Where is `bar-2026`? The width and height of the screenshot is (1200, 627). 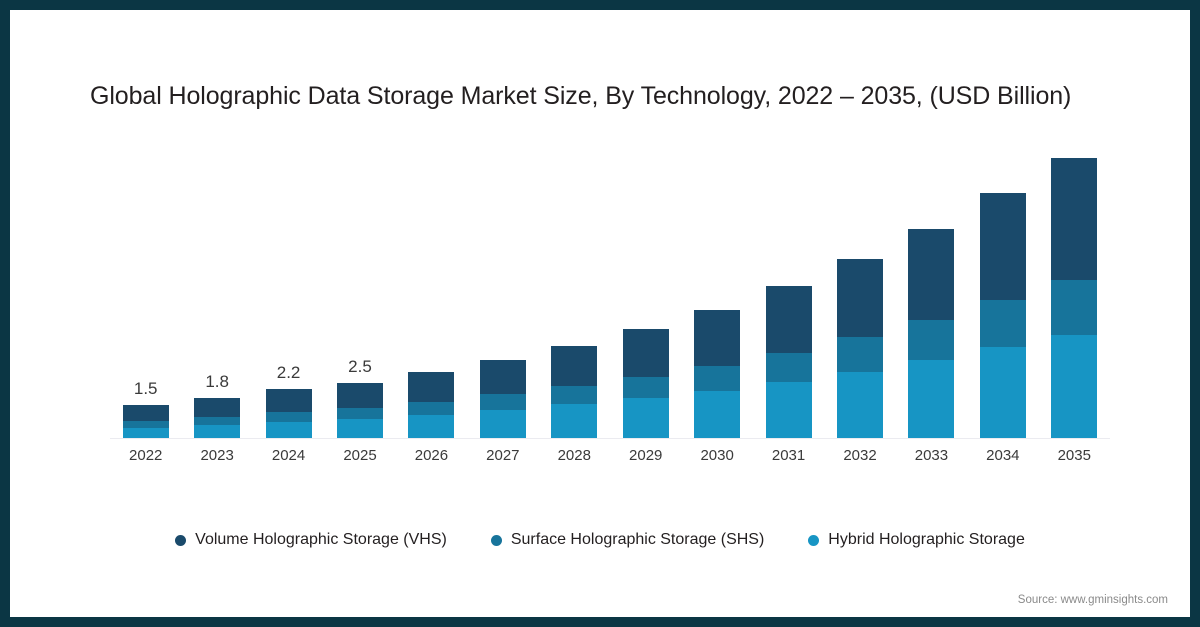
bar-2026 is located at coordinates (431, 405).